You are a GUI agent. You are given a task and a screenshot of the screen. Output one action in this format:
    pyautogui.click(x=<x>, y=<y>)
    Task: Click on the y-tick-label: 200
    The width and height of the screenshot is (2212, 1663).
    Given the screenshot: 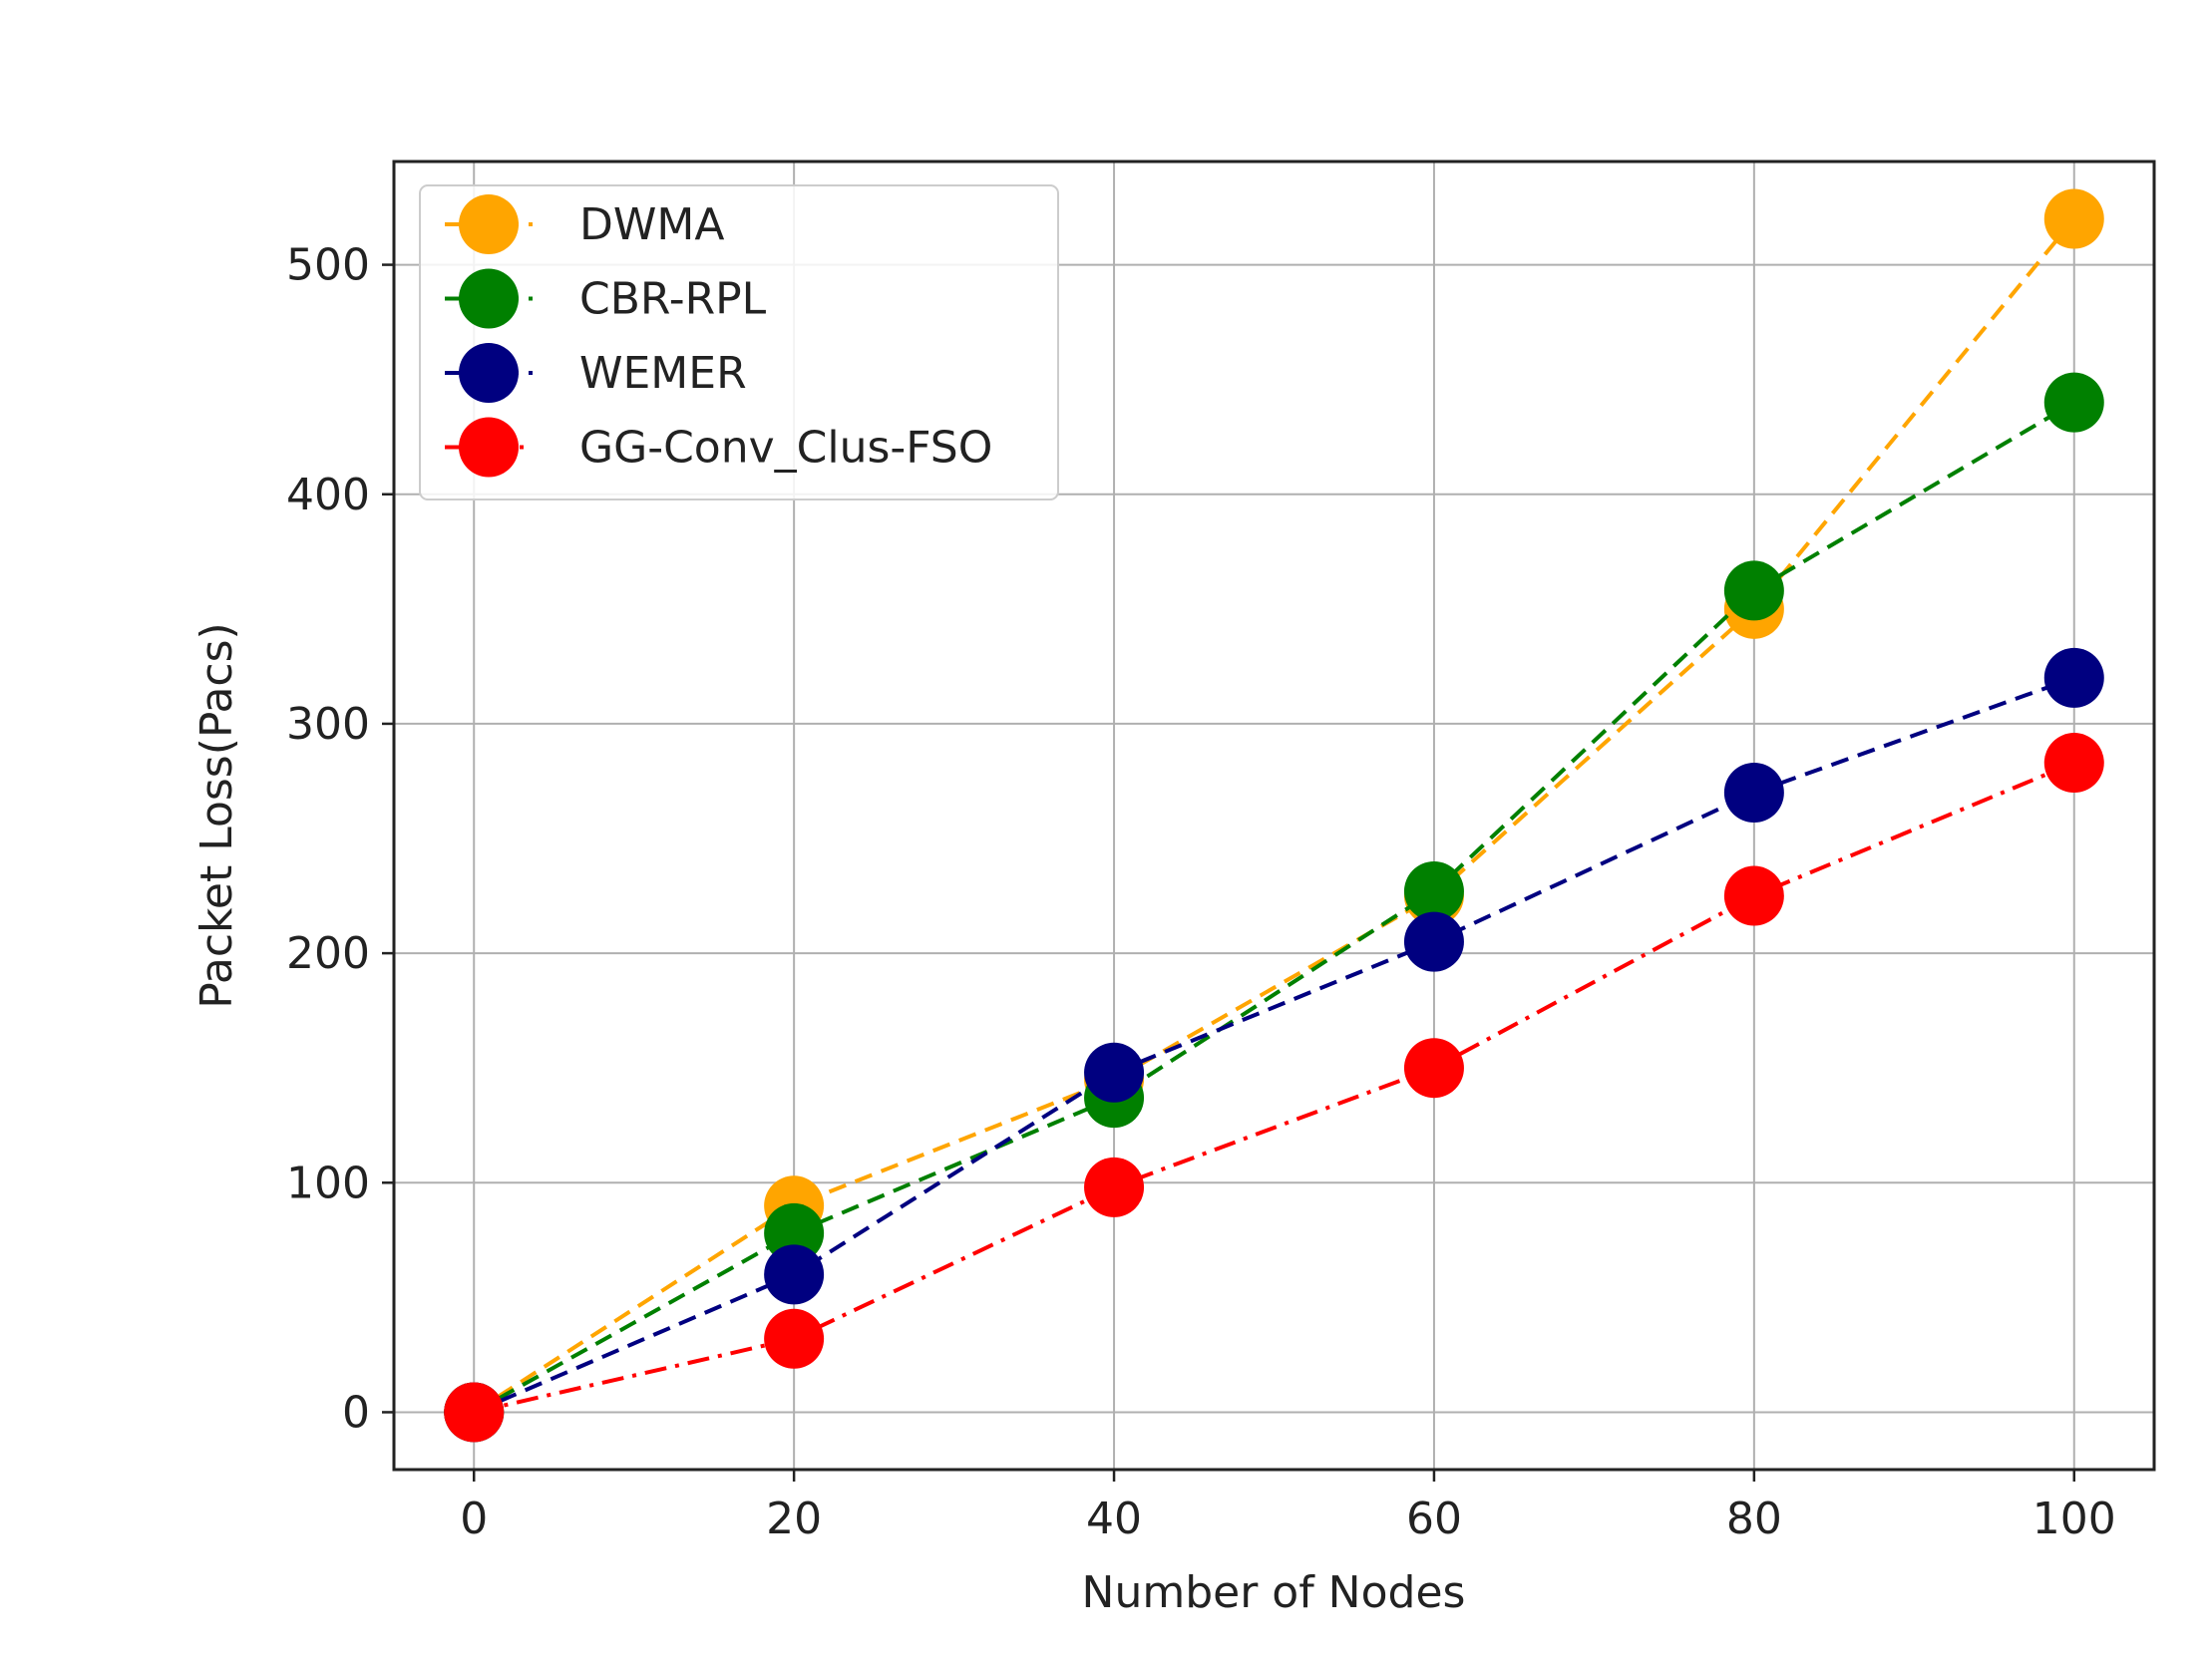 What is the action you would take?
    pyautogui.click(x=328, y=953)
    